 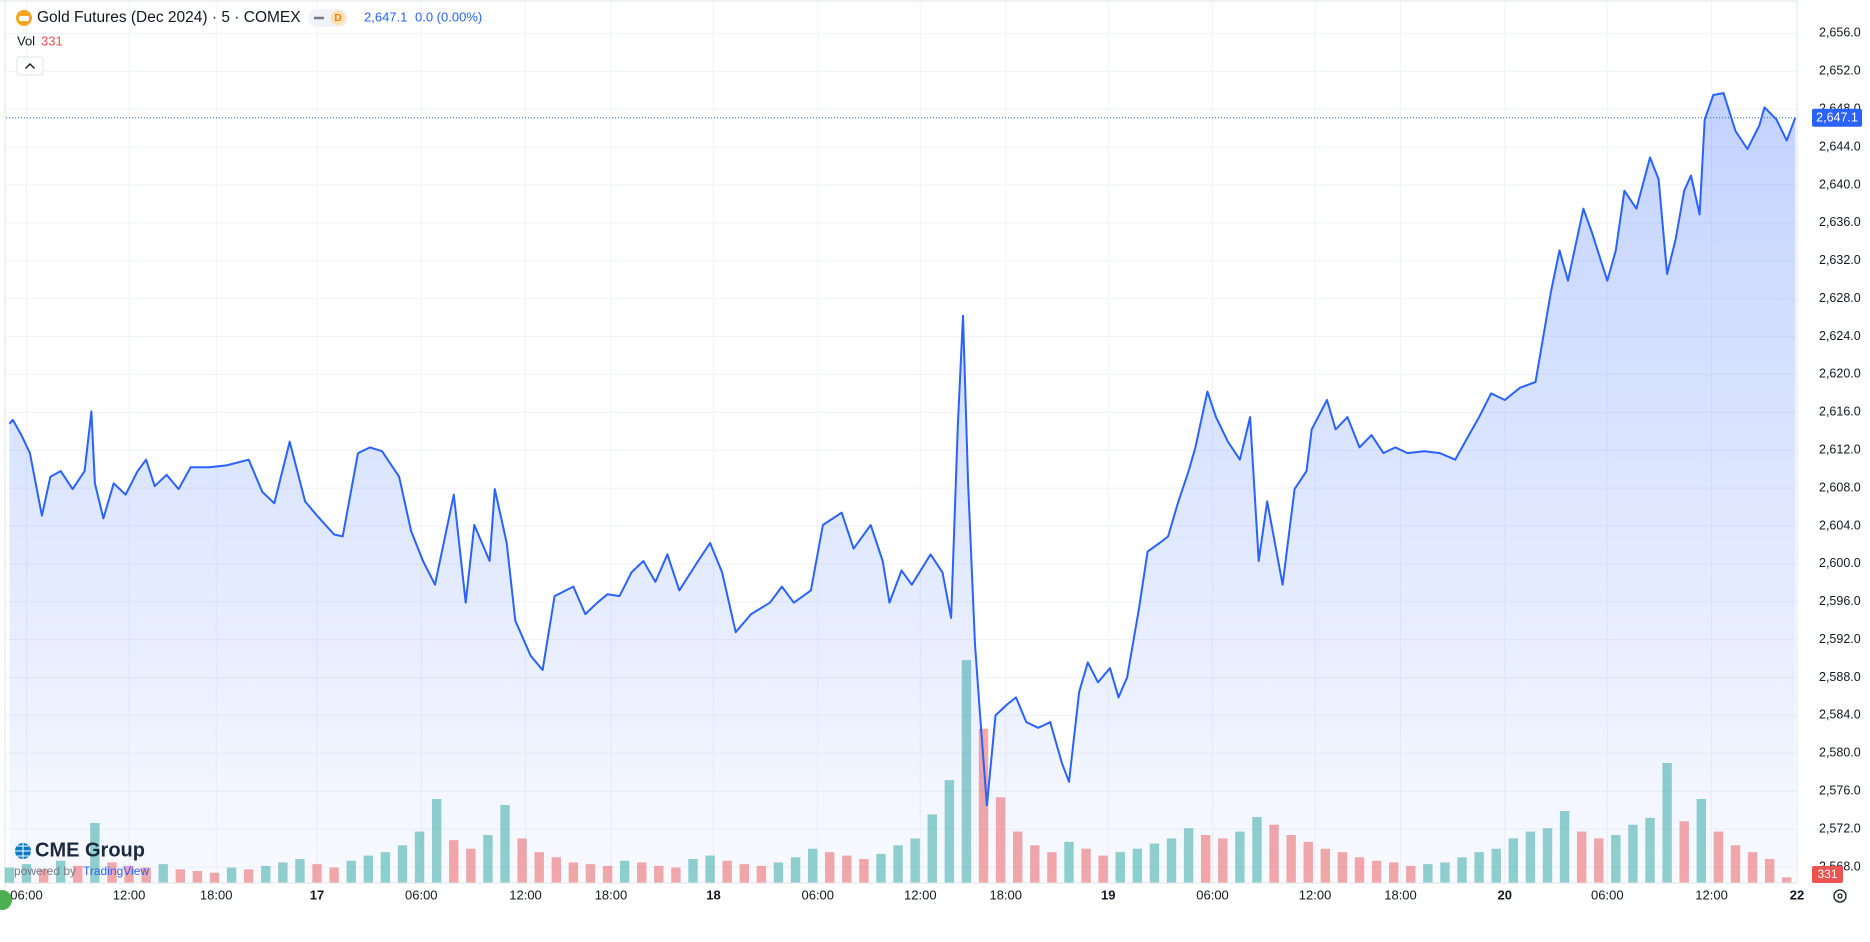 I want to click on x-tick-label: 17, so click(x=317, y=894).